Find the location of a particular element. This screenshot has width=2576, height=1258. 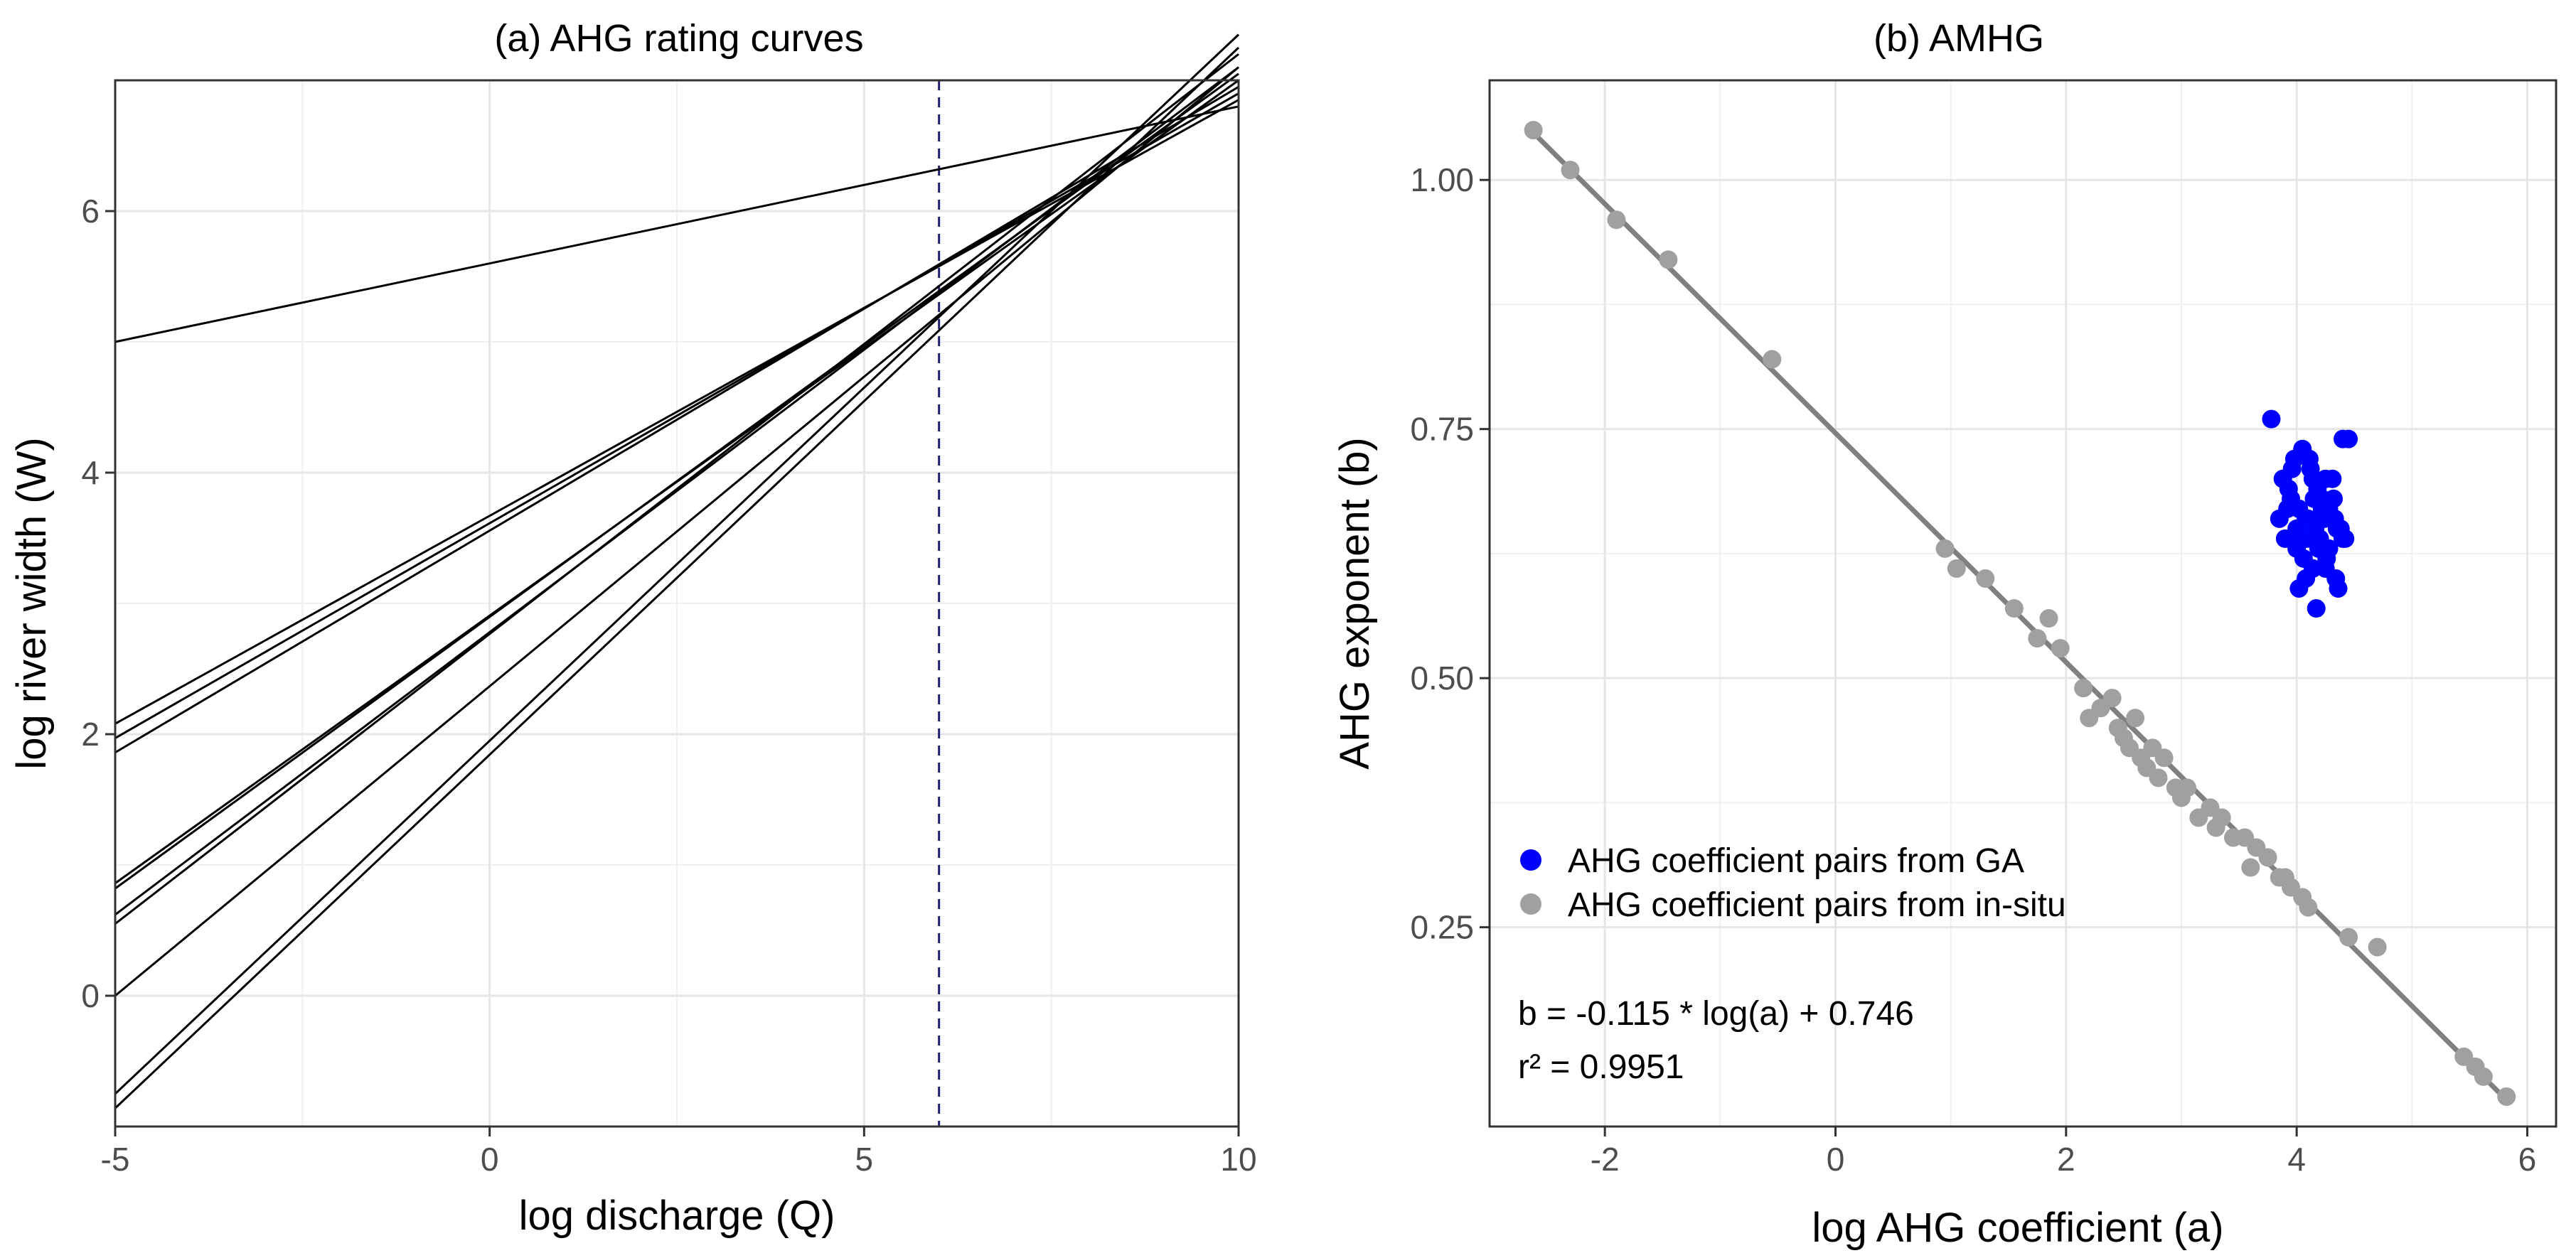

x-tick-label: -5 is located at coordinates (115, 1159).